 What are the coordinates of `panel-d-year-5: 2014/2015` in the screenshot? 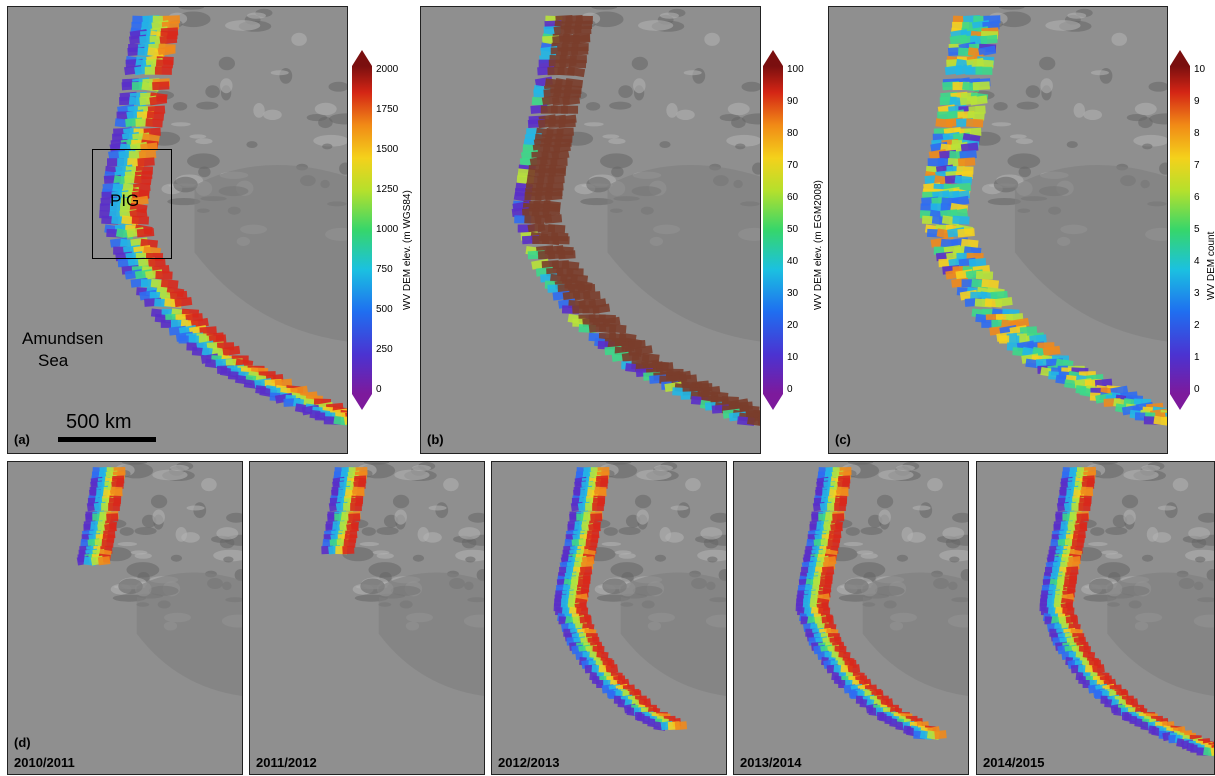 It's located at (1095, 618).